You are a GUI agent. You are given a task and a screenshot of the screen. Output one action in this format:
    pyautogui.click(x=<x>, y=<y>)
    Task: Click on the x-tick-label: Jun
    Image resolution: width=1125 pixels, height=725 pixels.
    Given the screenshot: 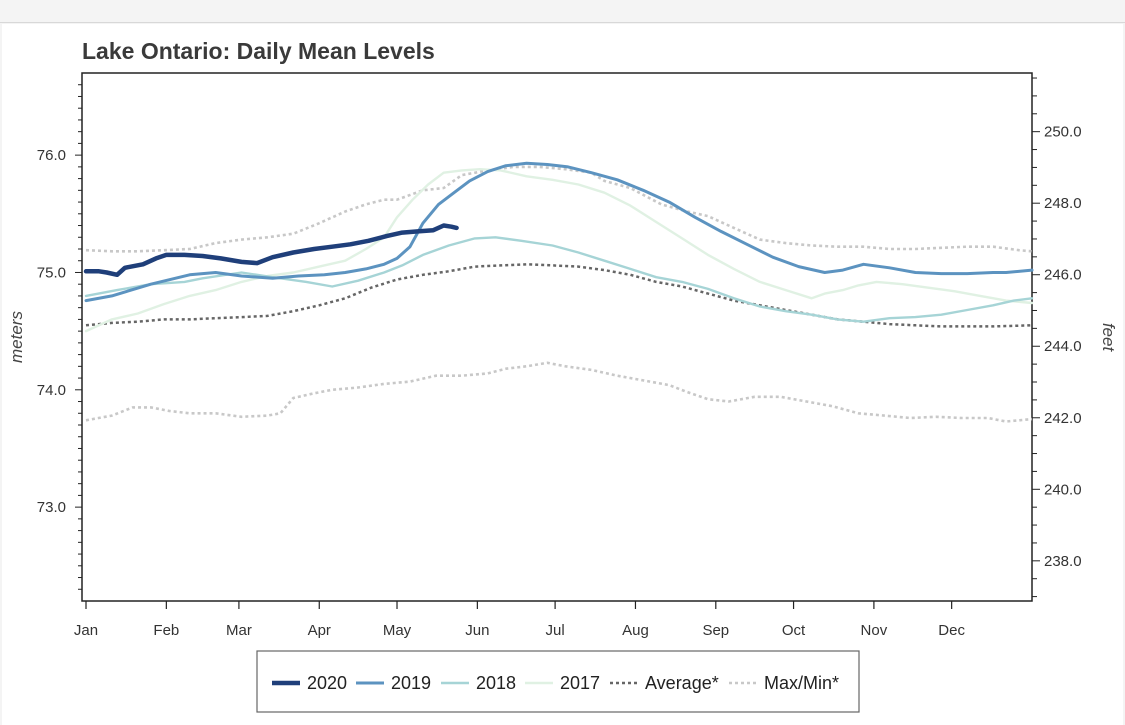 What is the action you would take?
    pyautogui.click(x=477, y=630)
    